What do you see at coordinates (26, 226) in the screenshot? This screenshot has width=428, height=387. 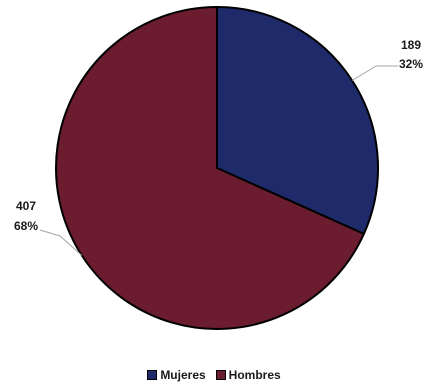 I see `data-label-hombres-percent: 68%` at bounding box center [26, 226].